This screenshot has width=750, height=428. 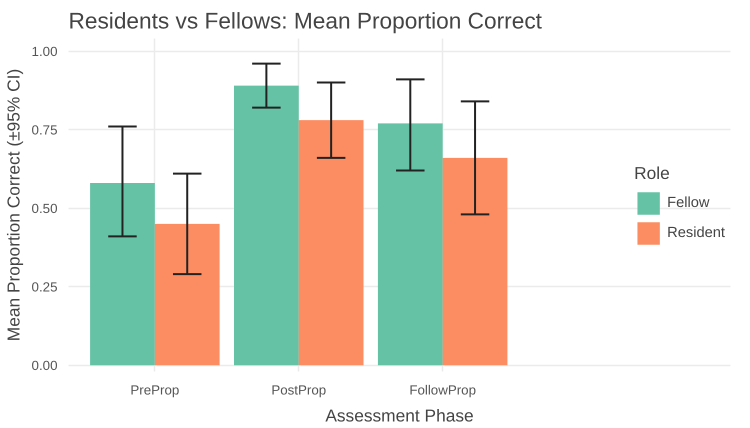 I want to click on x-axis-title: Assessment Phase, so click(x=399, y=416).